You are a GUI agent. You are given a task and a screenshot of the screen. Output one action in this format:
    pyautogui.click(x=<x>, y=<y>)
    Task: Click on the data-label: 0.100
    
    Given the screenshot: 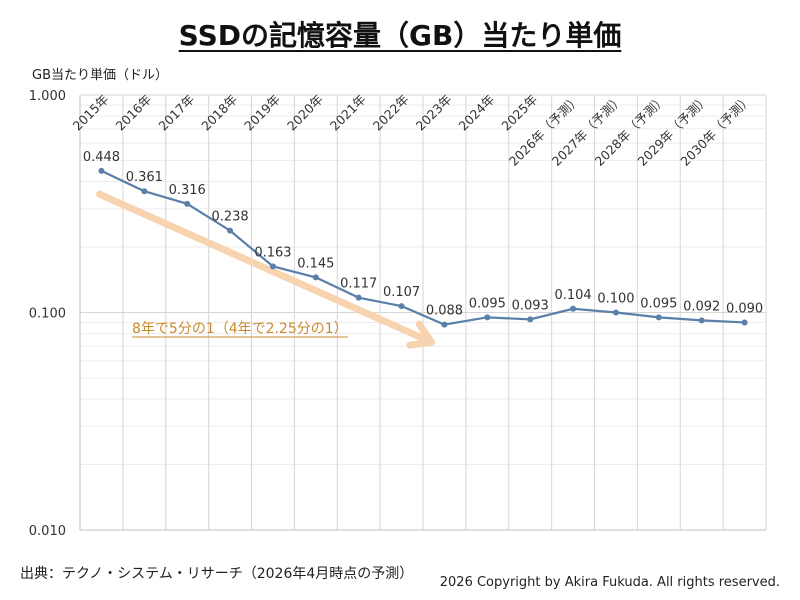 What is the action you would take?
    pyautogui.click(x=615, y=299)
    